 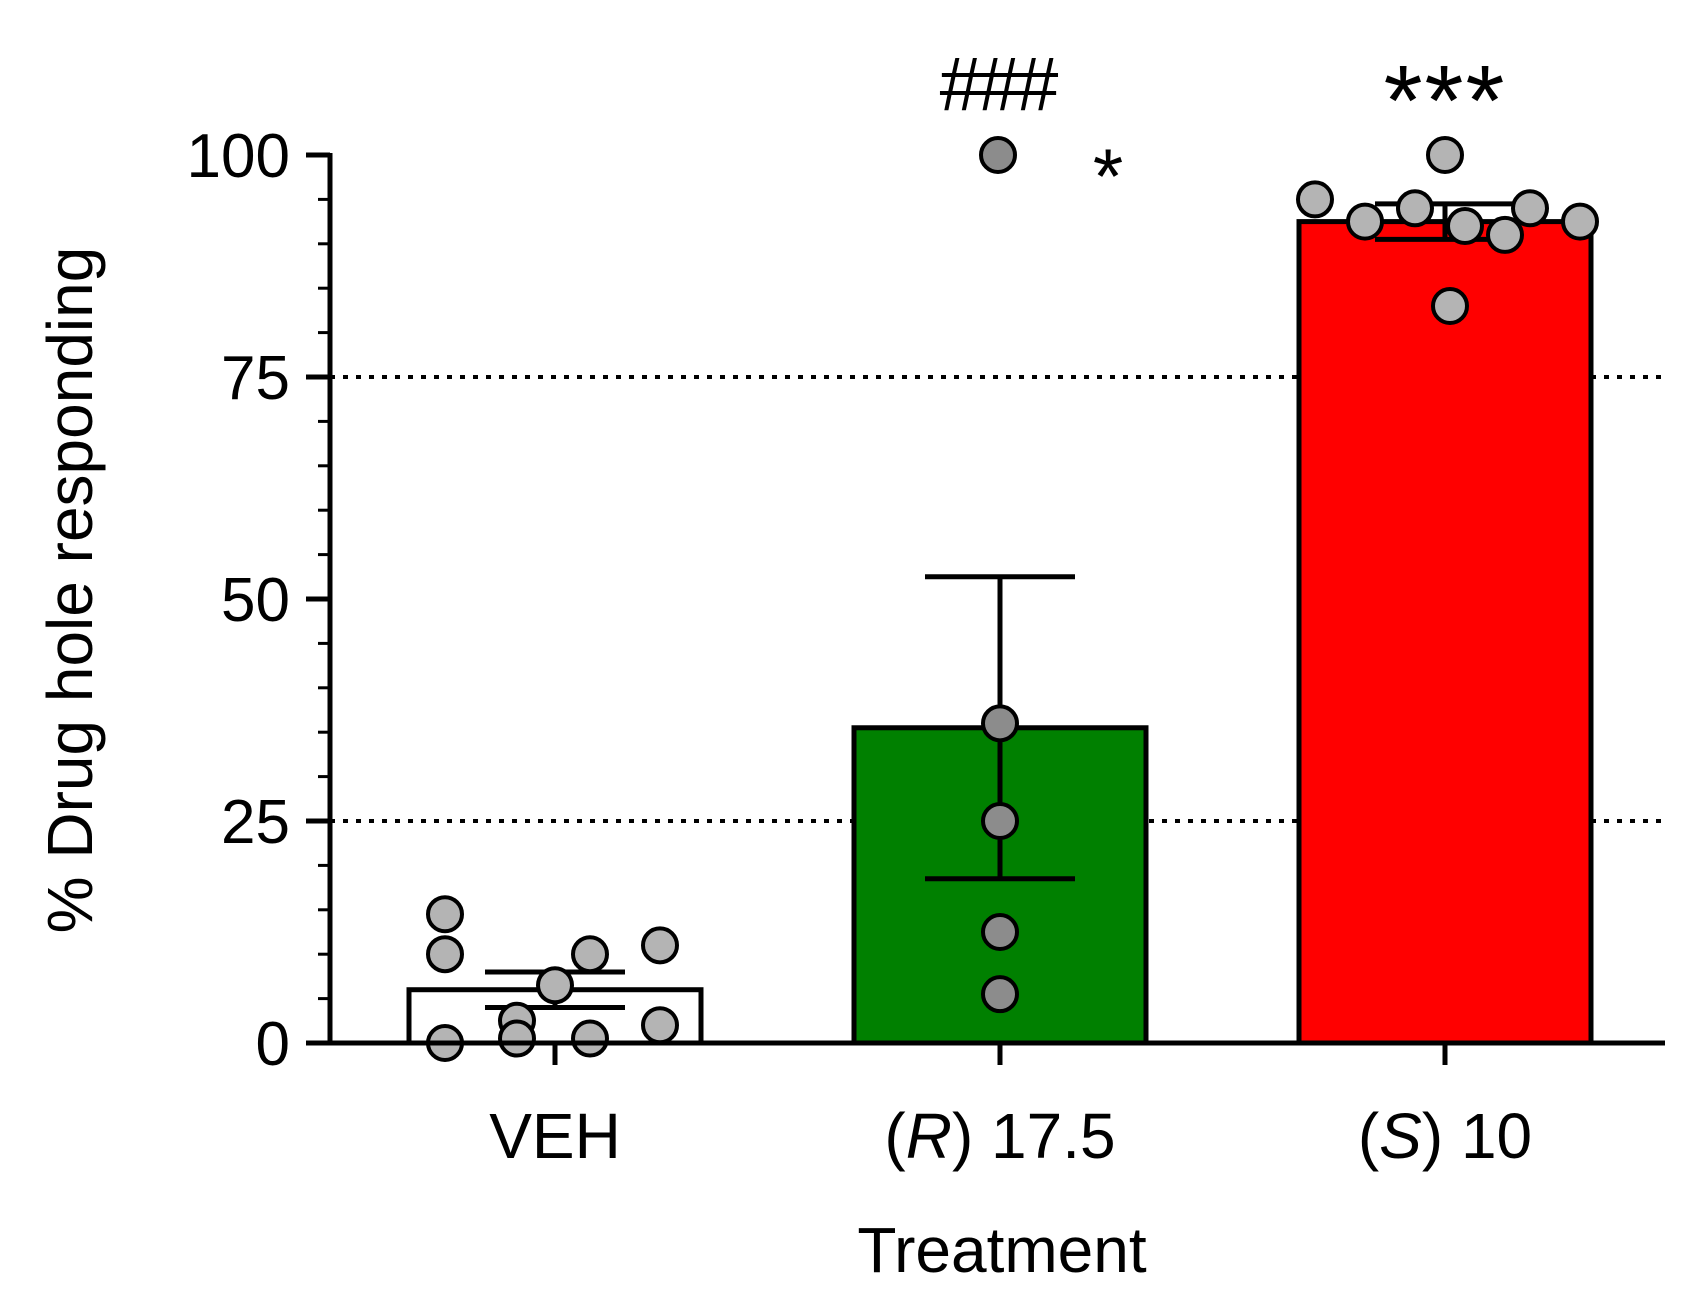 I want to click on y-ticks: 0 25 50 75 100, so click(x=258, y=600).